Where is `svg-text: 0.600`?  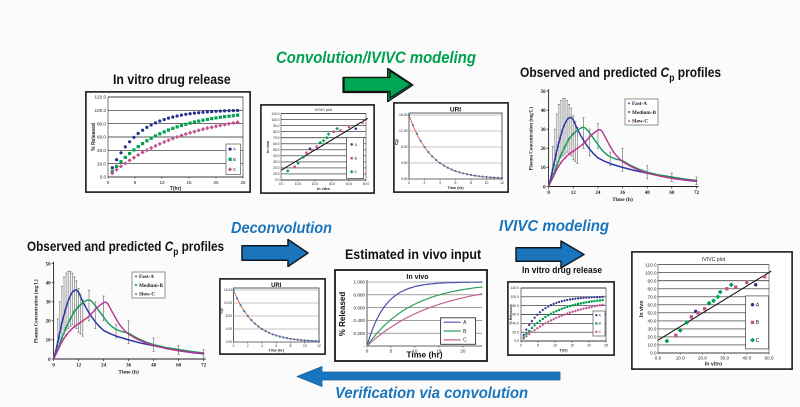 svg-text: 0.600 is located at coordinates (360, 307).